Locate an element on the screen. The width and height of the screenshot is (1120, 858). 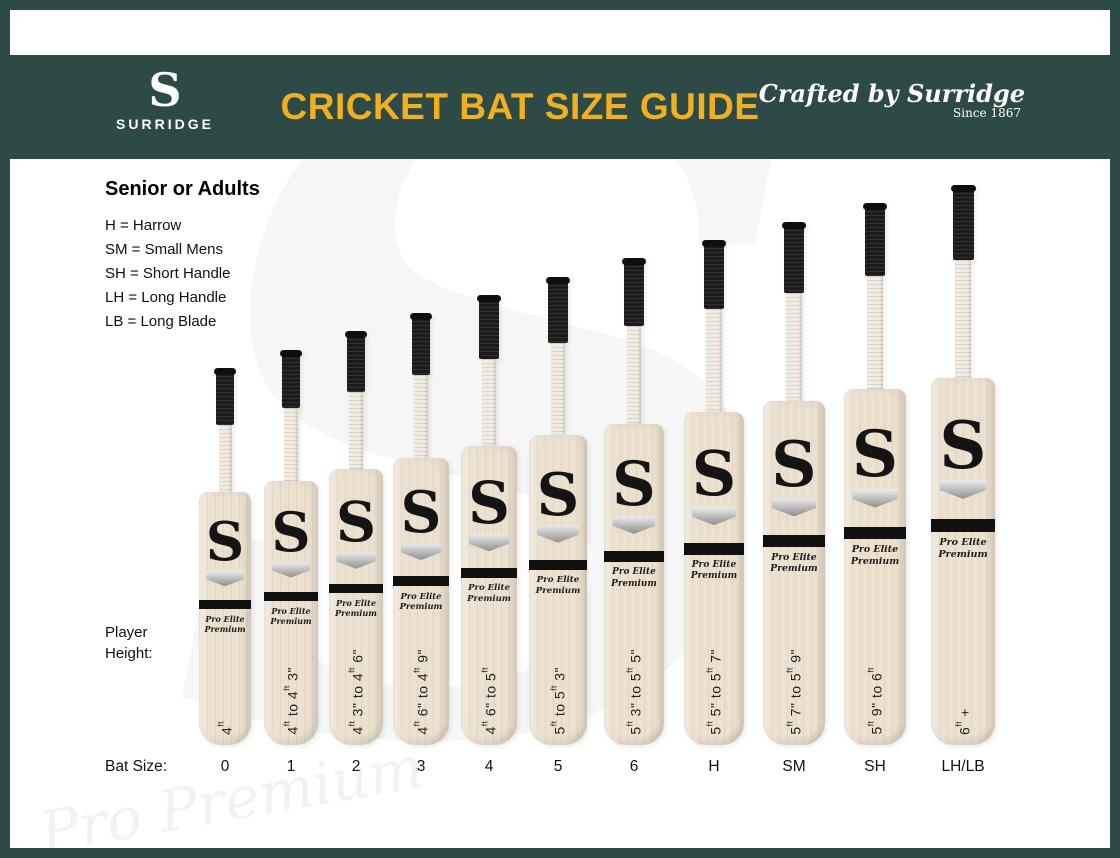
bat-blade: S Pro Elite Premium 5ft 3" to 5ft 5" is located at coordinates (634, 584).